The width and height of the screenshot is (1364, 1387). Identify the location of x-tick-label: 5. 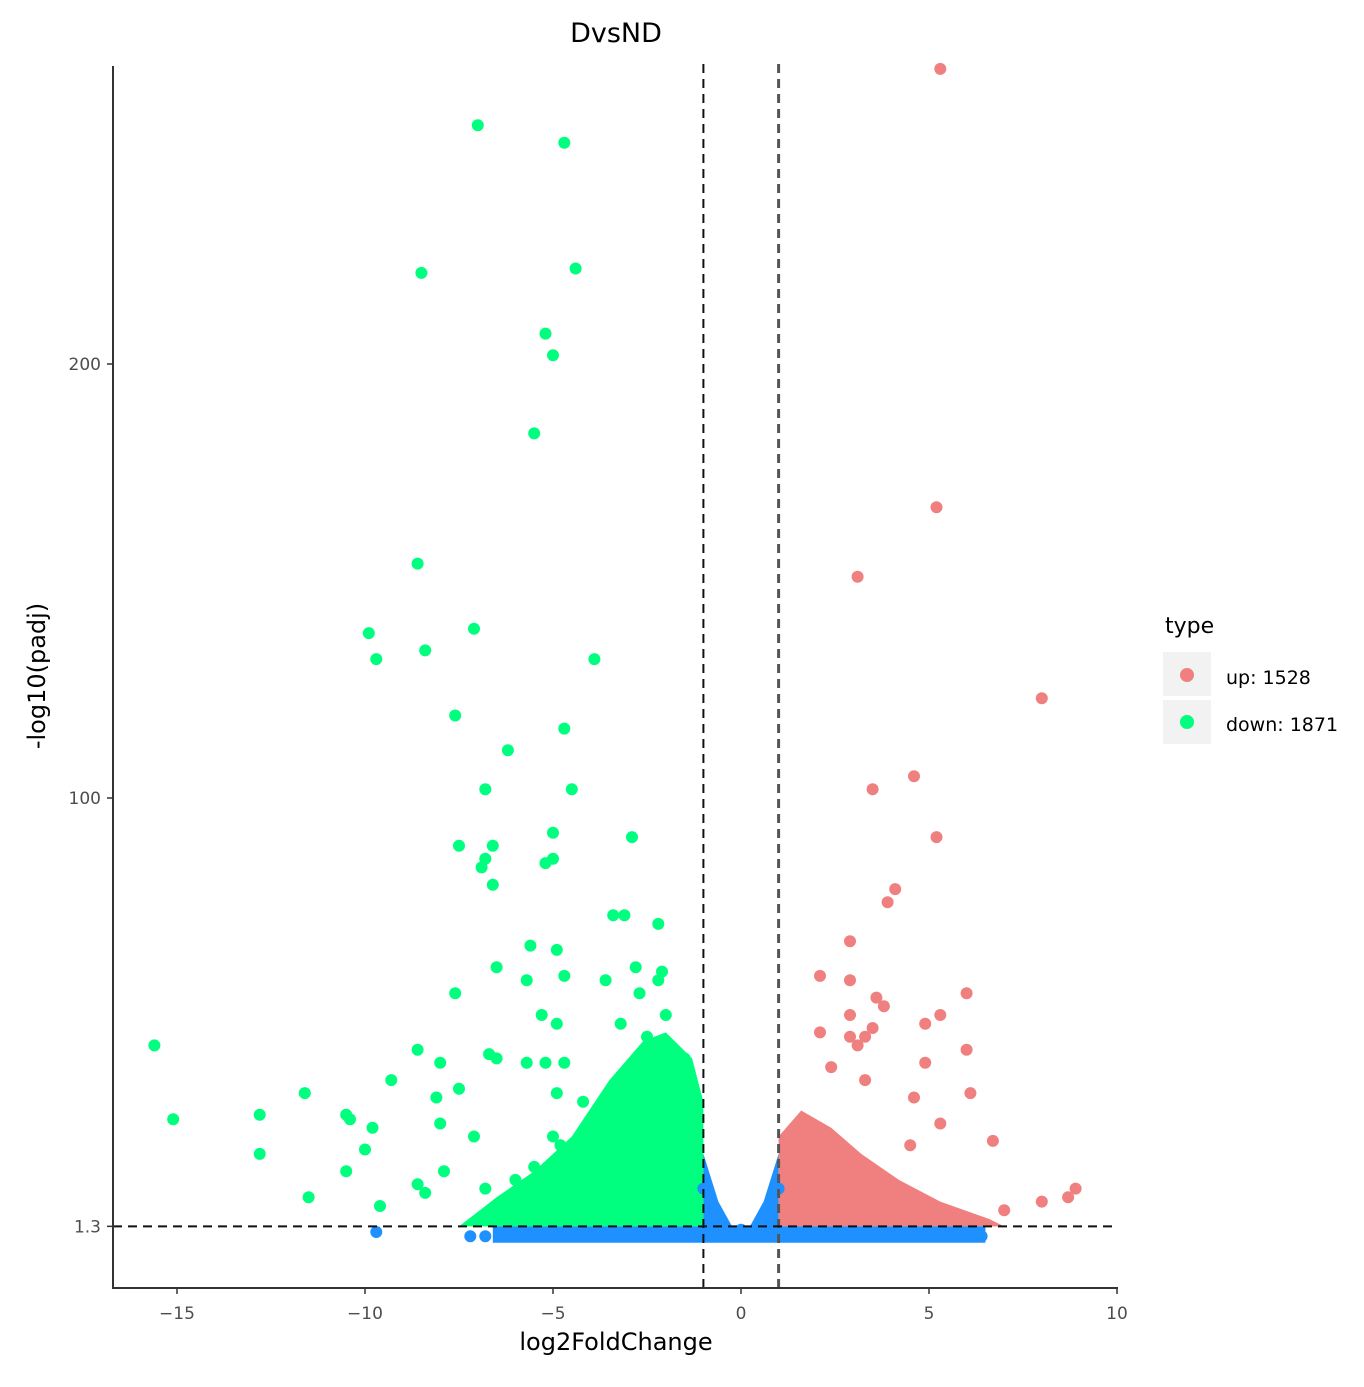
(929, 1314).